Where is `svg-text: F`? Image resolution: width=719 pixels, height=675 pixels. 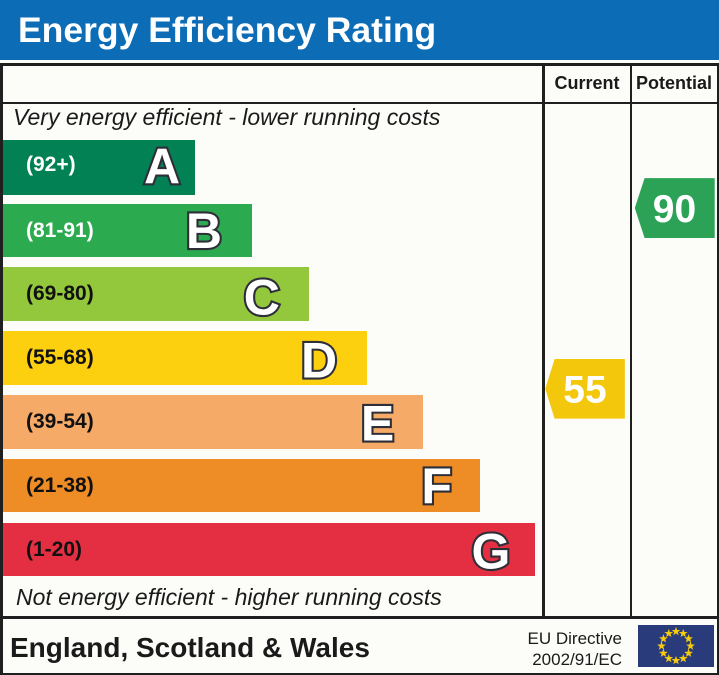
svg-text: F is located at coordinates (436, 486).